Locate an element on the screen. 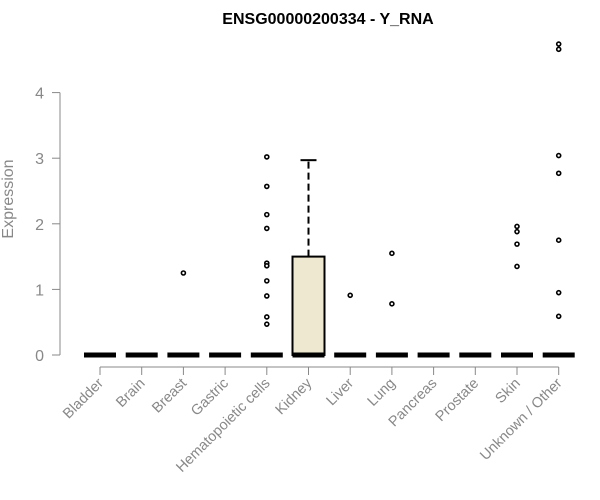 This screenshot has height=500, width=600. x-tick-label: Brain is located at coordinates (130, 393).